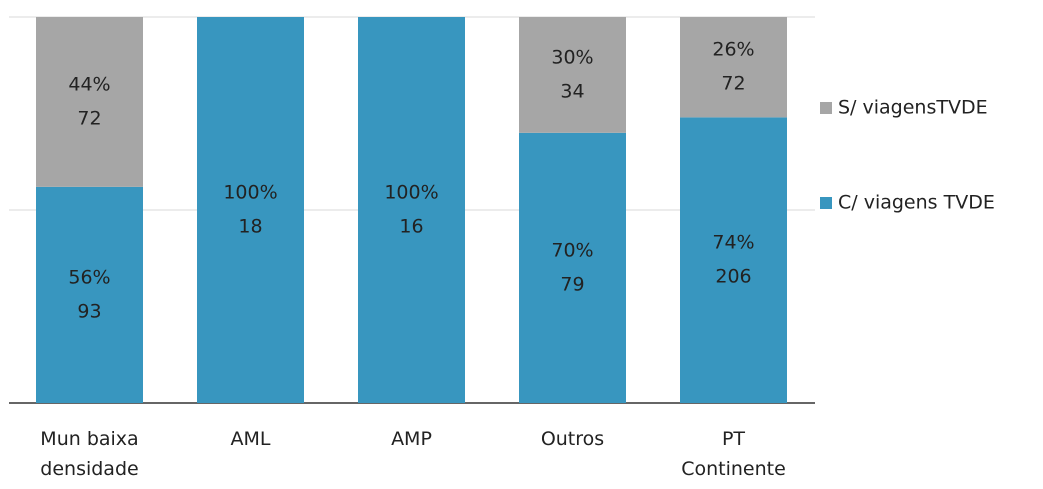  I want to click on data-label: 74%, so click(733, 243).